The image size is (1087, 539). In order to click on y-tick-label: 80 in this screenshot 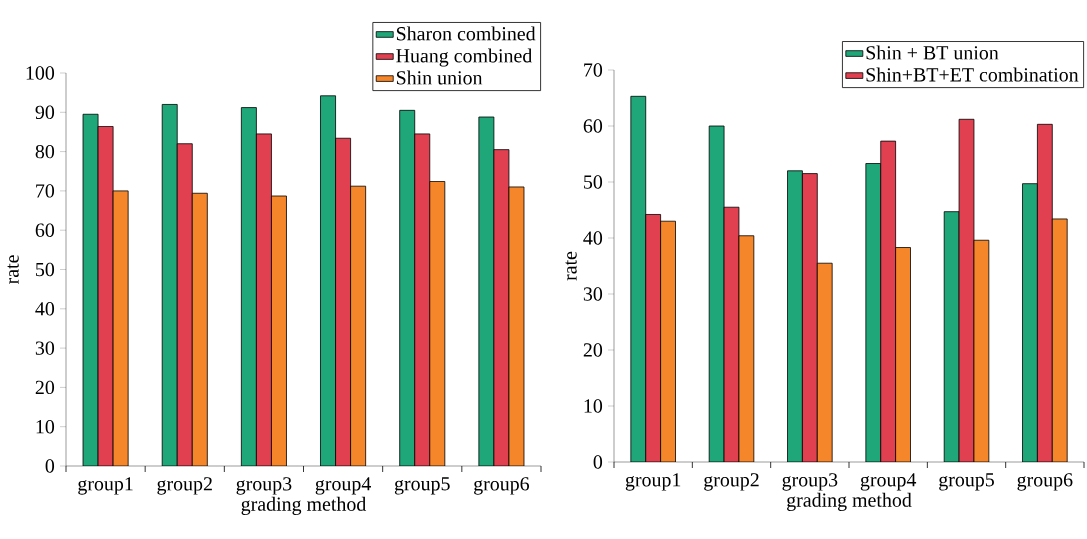, I will do `click(45, 151)`.